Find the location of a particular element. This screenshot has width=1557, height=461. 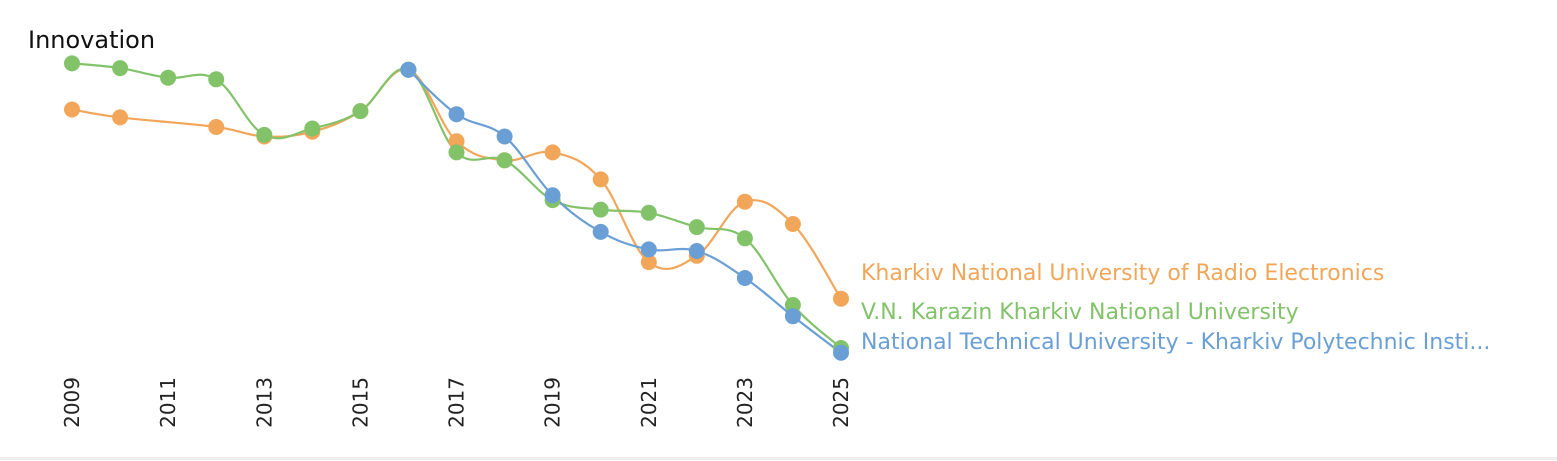

x-tick-label: 2019 is located at coordinates (553, 402).